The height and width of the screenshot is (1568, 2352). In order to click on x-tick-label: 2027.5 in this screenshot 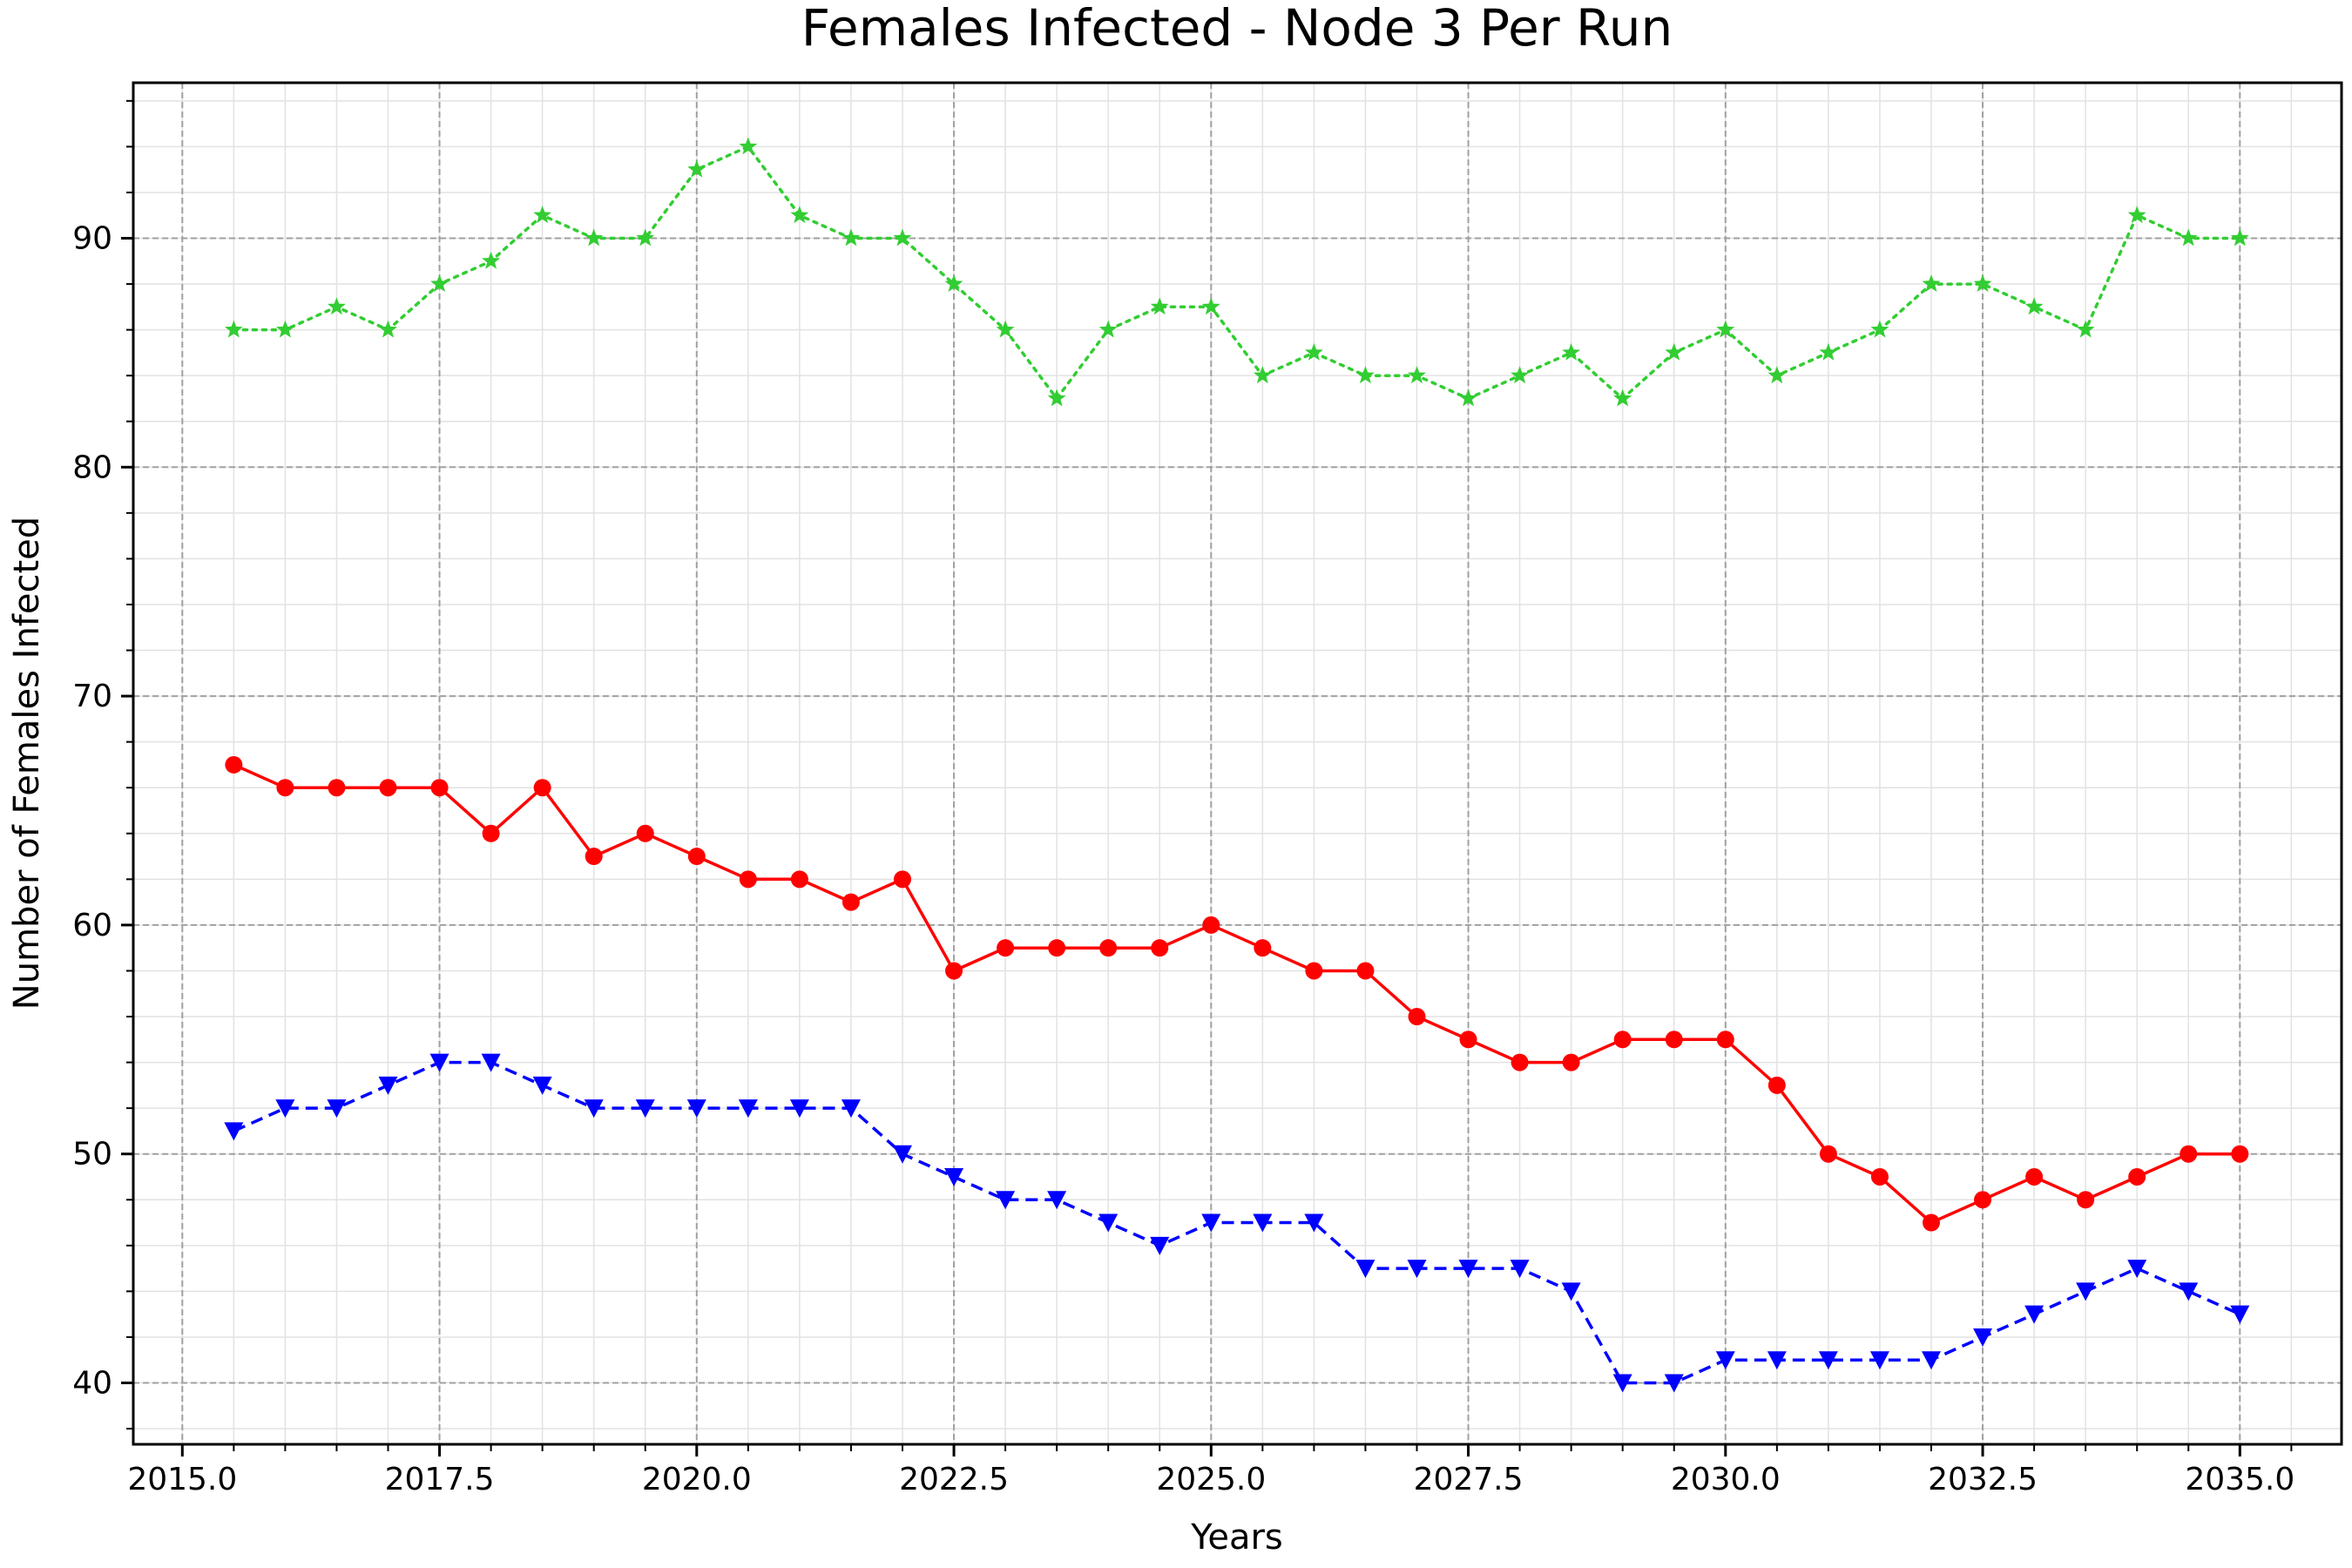, I will do `click(1469, 1479)`.